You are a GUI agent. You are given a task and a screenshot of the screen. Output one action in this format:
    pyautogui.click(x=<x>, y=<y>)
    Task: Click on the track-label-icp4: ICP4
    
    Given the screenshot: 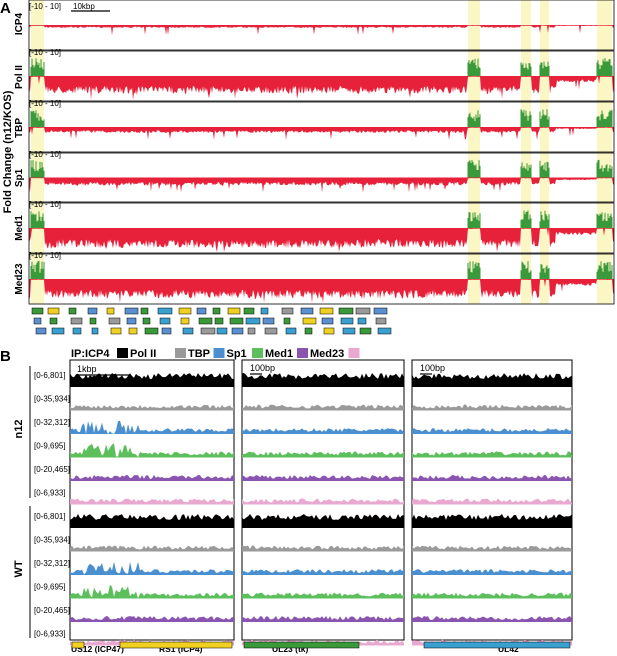 What is the action you would take?
    pyautogui.click(x=19, y=23)
    